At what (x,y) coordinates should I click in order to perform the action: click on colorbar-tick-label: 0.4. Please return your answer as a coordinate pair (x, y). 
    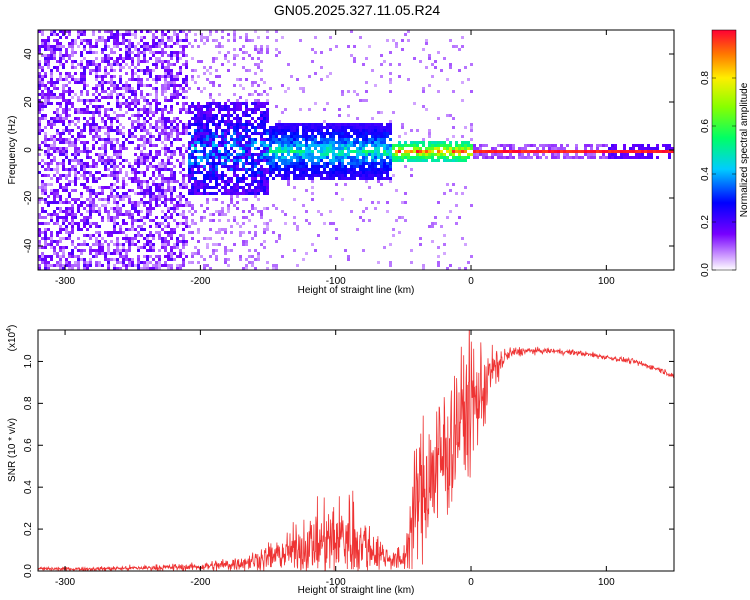
    Looking at the image, I should click on (705, 174).